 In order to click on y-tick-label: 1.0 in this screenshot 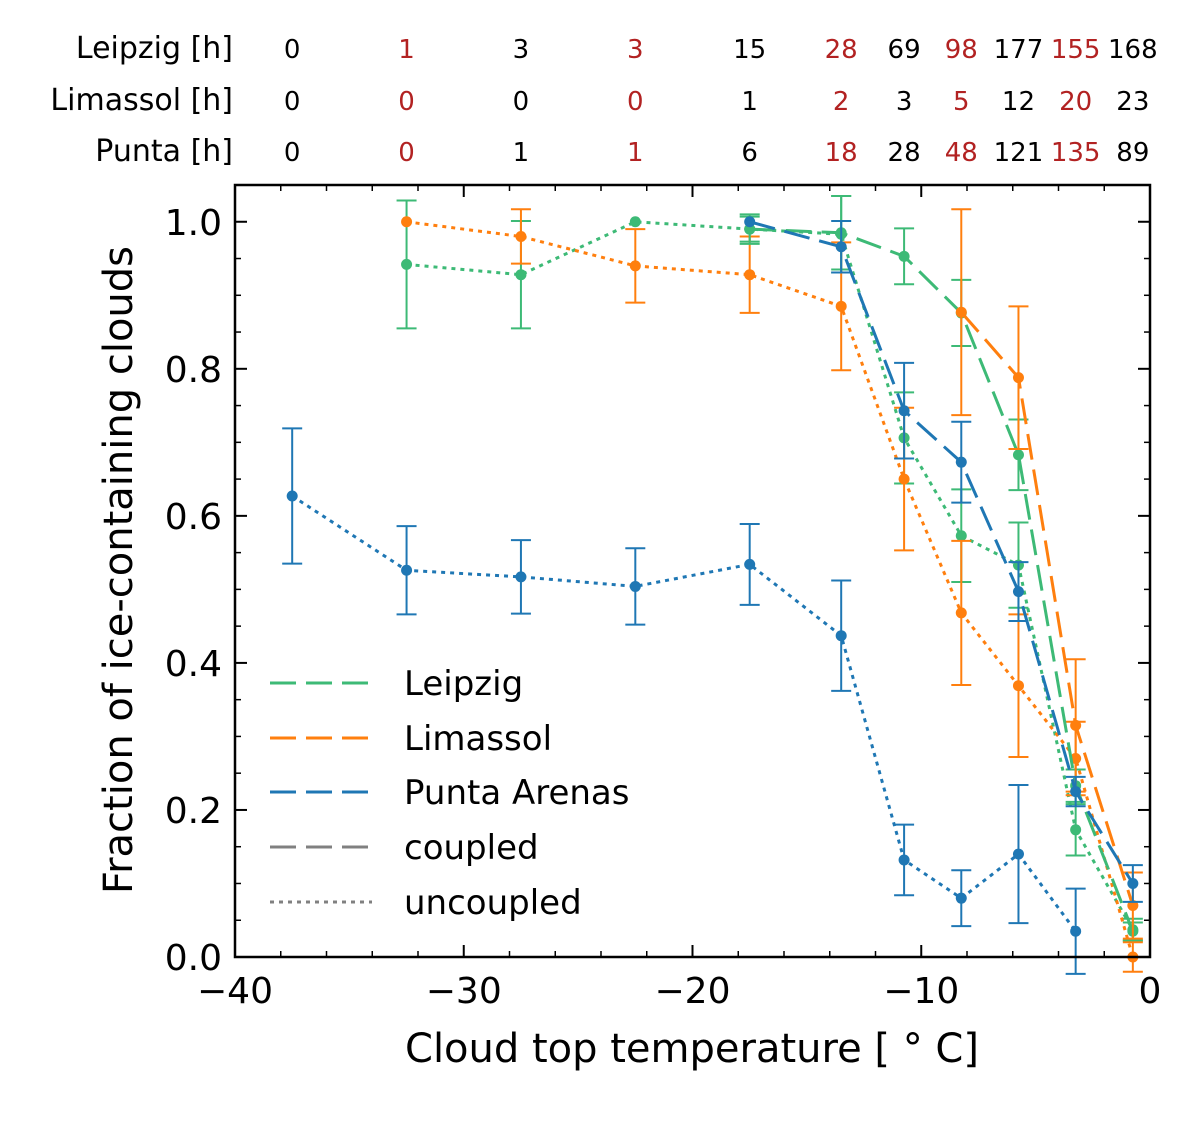, I will do `click(193, 223)`.